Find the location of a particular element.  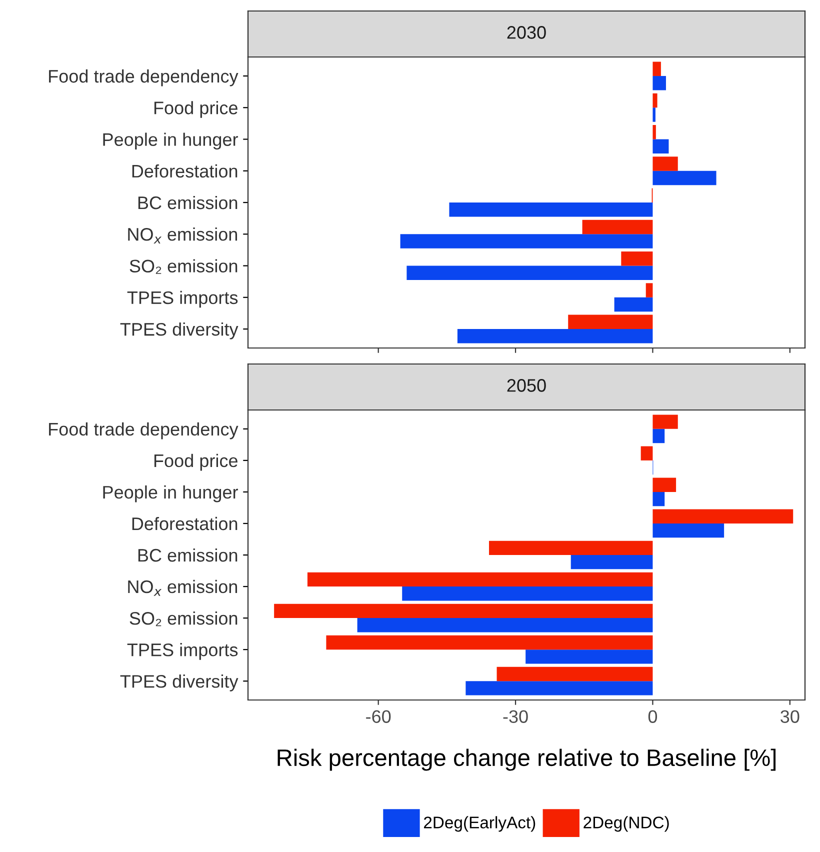

chart-title: 2030 is located at coordinates (526, 32).